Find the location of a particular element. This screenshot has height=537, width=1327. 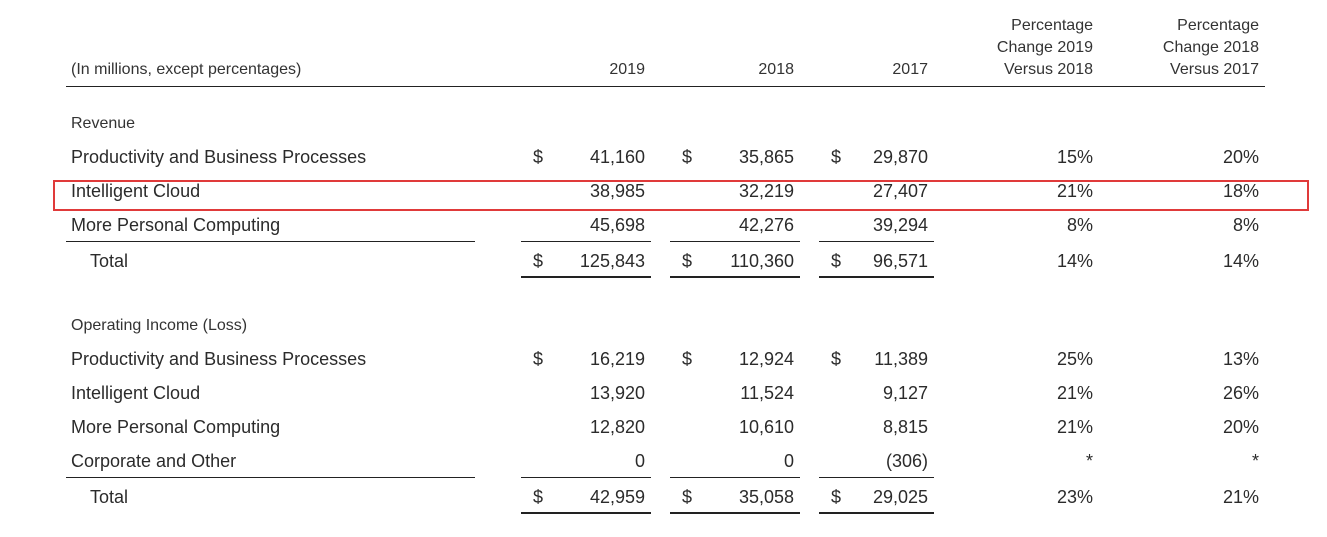

highlight-box is located at coordinates (681, 195).